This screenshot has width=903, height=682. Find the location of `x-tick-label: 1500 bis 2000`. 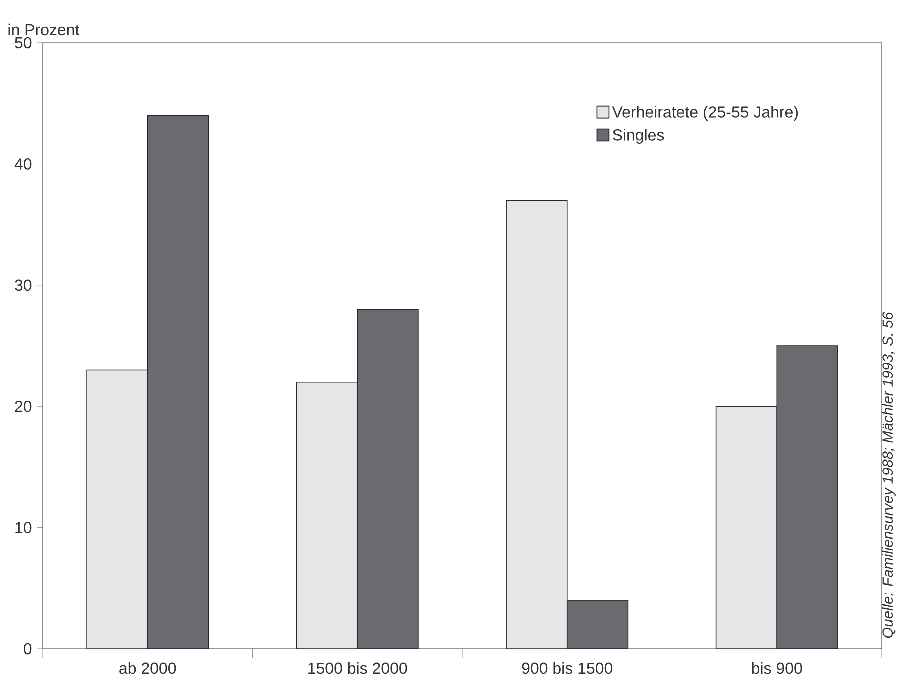

x-tick-label: 1500 bis 2000 is located at coordinates (358, 668).